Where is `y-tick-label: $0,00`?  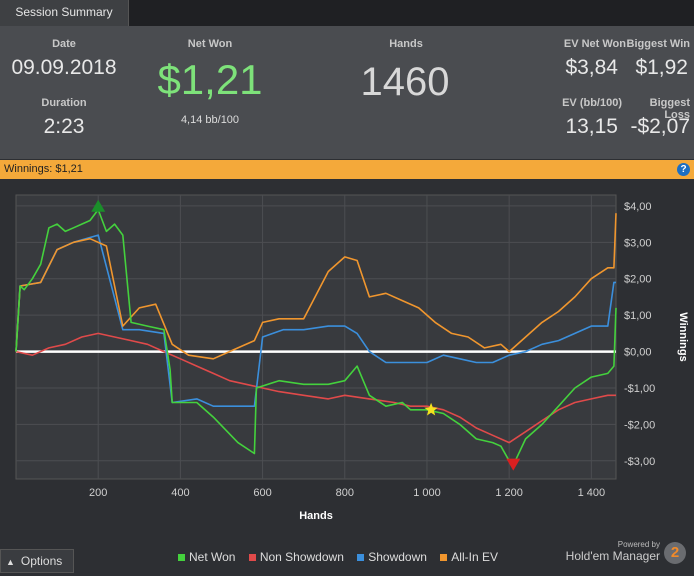 y-tick-label: $0,00 is located at coordinates (638, 353).